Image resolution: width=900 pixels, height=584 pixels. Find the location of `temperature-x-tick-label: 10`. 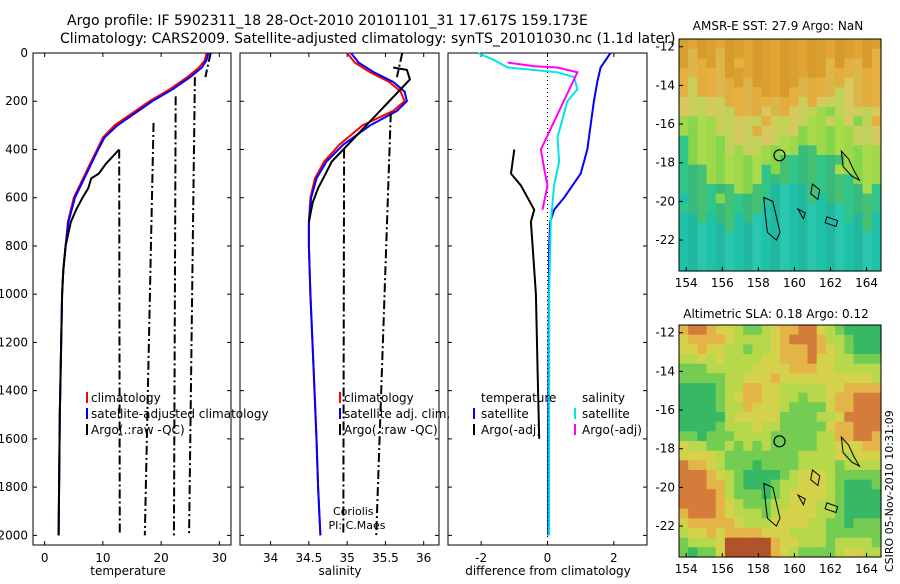

temperature-x-tick-label: 10 is located at coordinates (102, 558).